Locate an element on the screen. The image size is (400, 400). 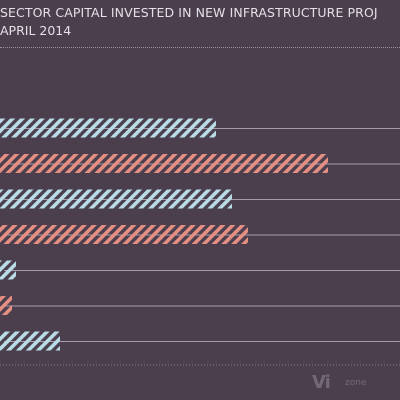
chart-subtitle: APRIL 2014 is located at coordinates (36, 30).